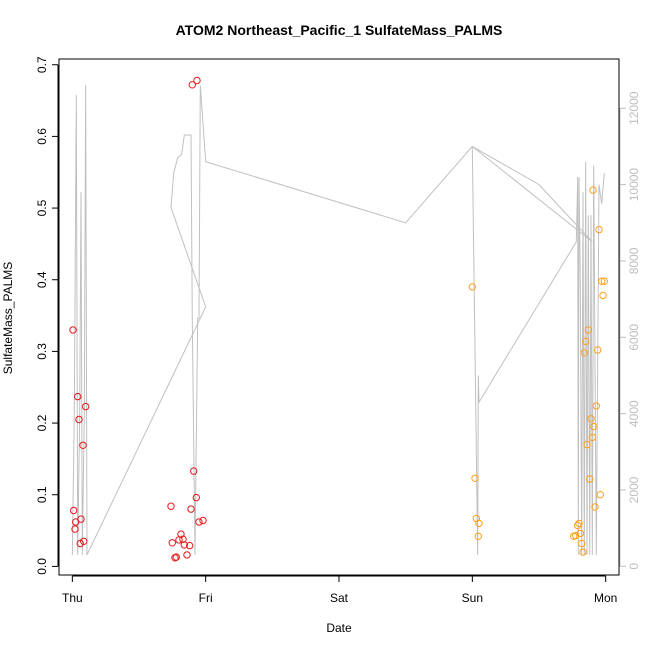  What do you see at coordinates (634, 489) in the screenshot?
I see `y2-tick-label: 2000` at bounding box center [634, 489].